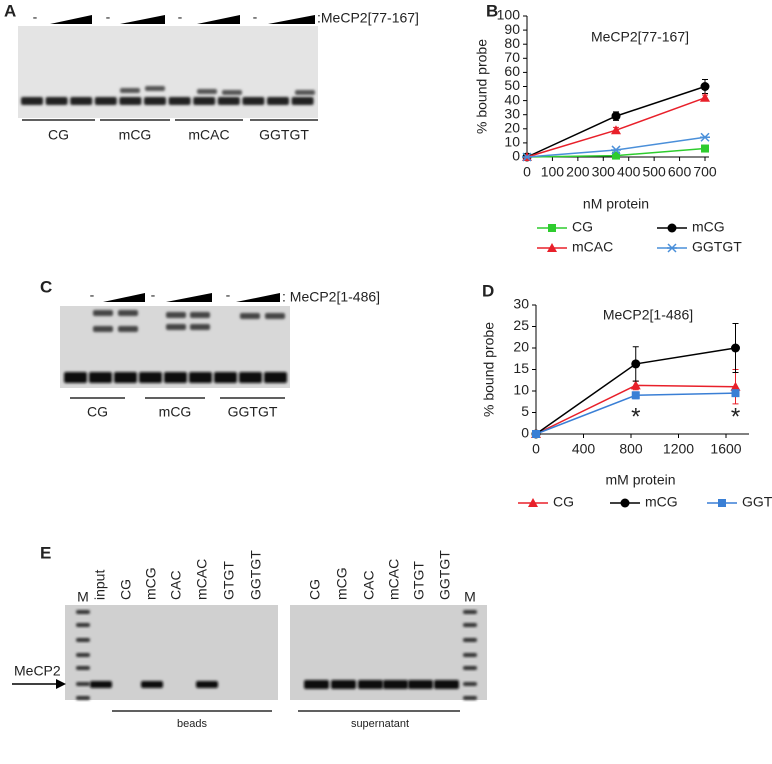  I want to click on protein-label: : MeCP2[1-486], so click(331, 297).